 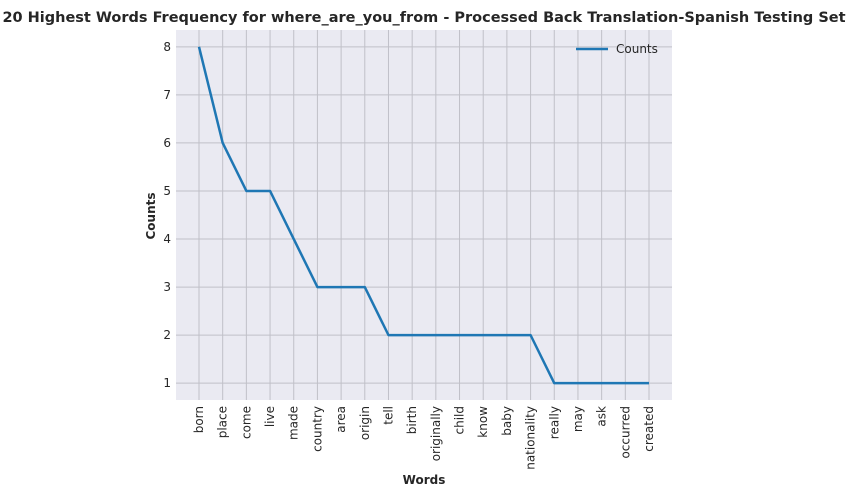 What do you see at coordinates (649, 429) in the screenshot?
I see `x-tick-label: created` at bounding box center [649, 429].